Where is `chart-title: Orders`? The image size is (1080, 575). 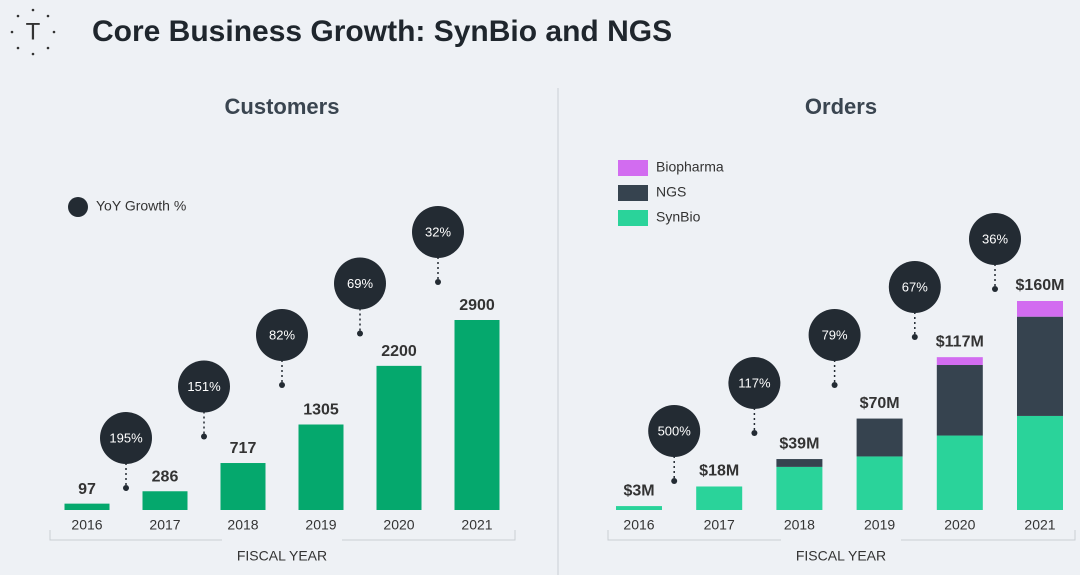 chart-title: Orders is located at coordinates (841, 106).